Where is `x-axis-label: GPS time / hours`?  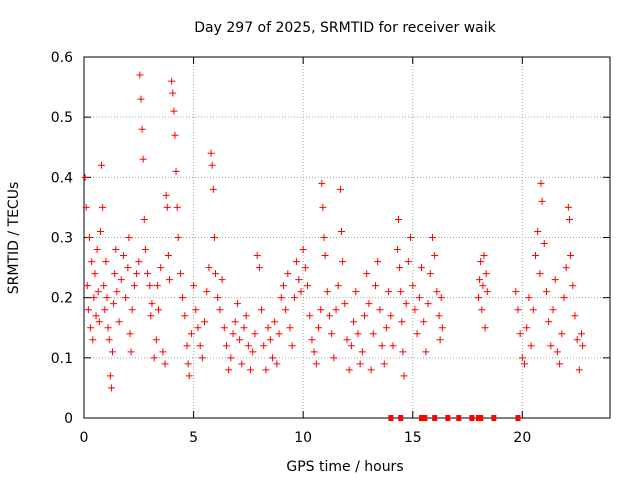
x-axis-label: GPS time / hours is located at coordinates (344, 467).